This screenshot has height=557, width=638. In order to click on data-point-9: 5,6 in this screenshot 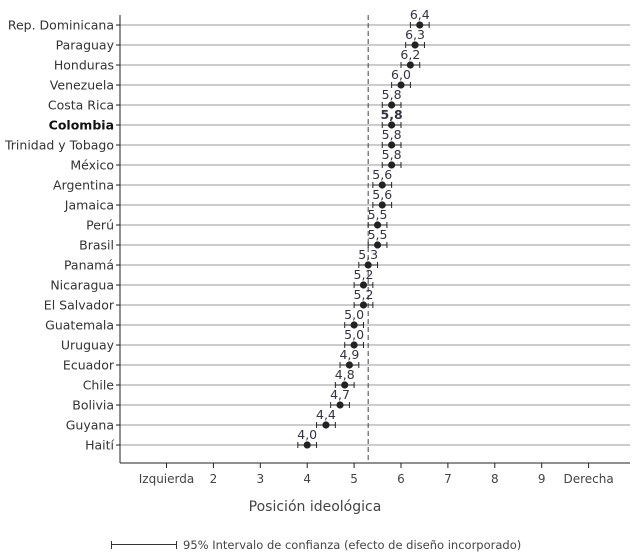, I will do `click(382, 198)`.